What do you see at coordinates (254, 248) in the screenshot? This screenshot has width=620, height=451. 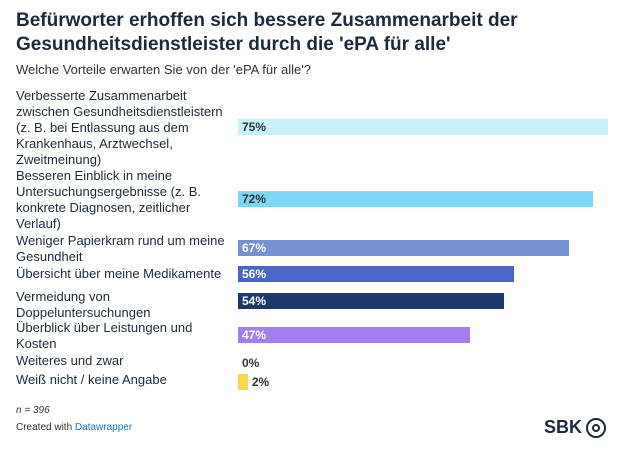 I see `value-label: 67%` at bounding box center [254, 248].